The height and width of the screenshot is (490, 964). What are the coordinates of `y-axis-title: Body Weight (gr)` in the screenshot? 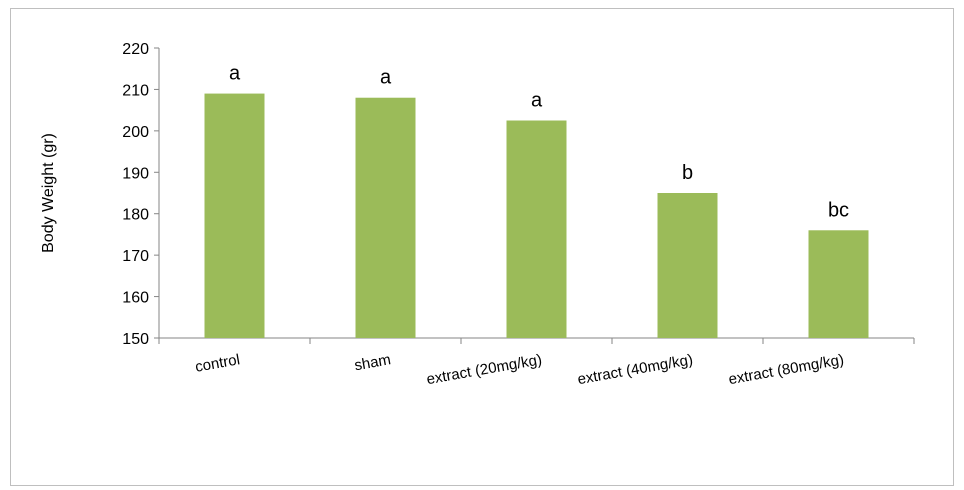 It's located at (48, 193).